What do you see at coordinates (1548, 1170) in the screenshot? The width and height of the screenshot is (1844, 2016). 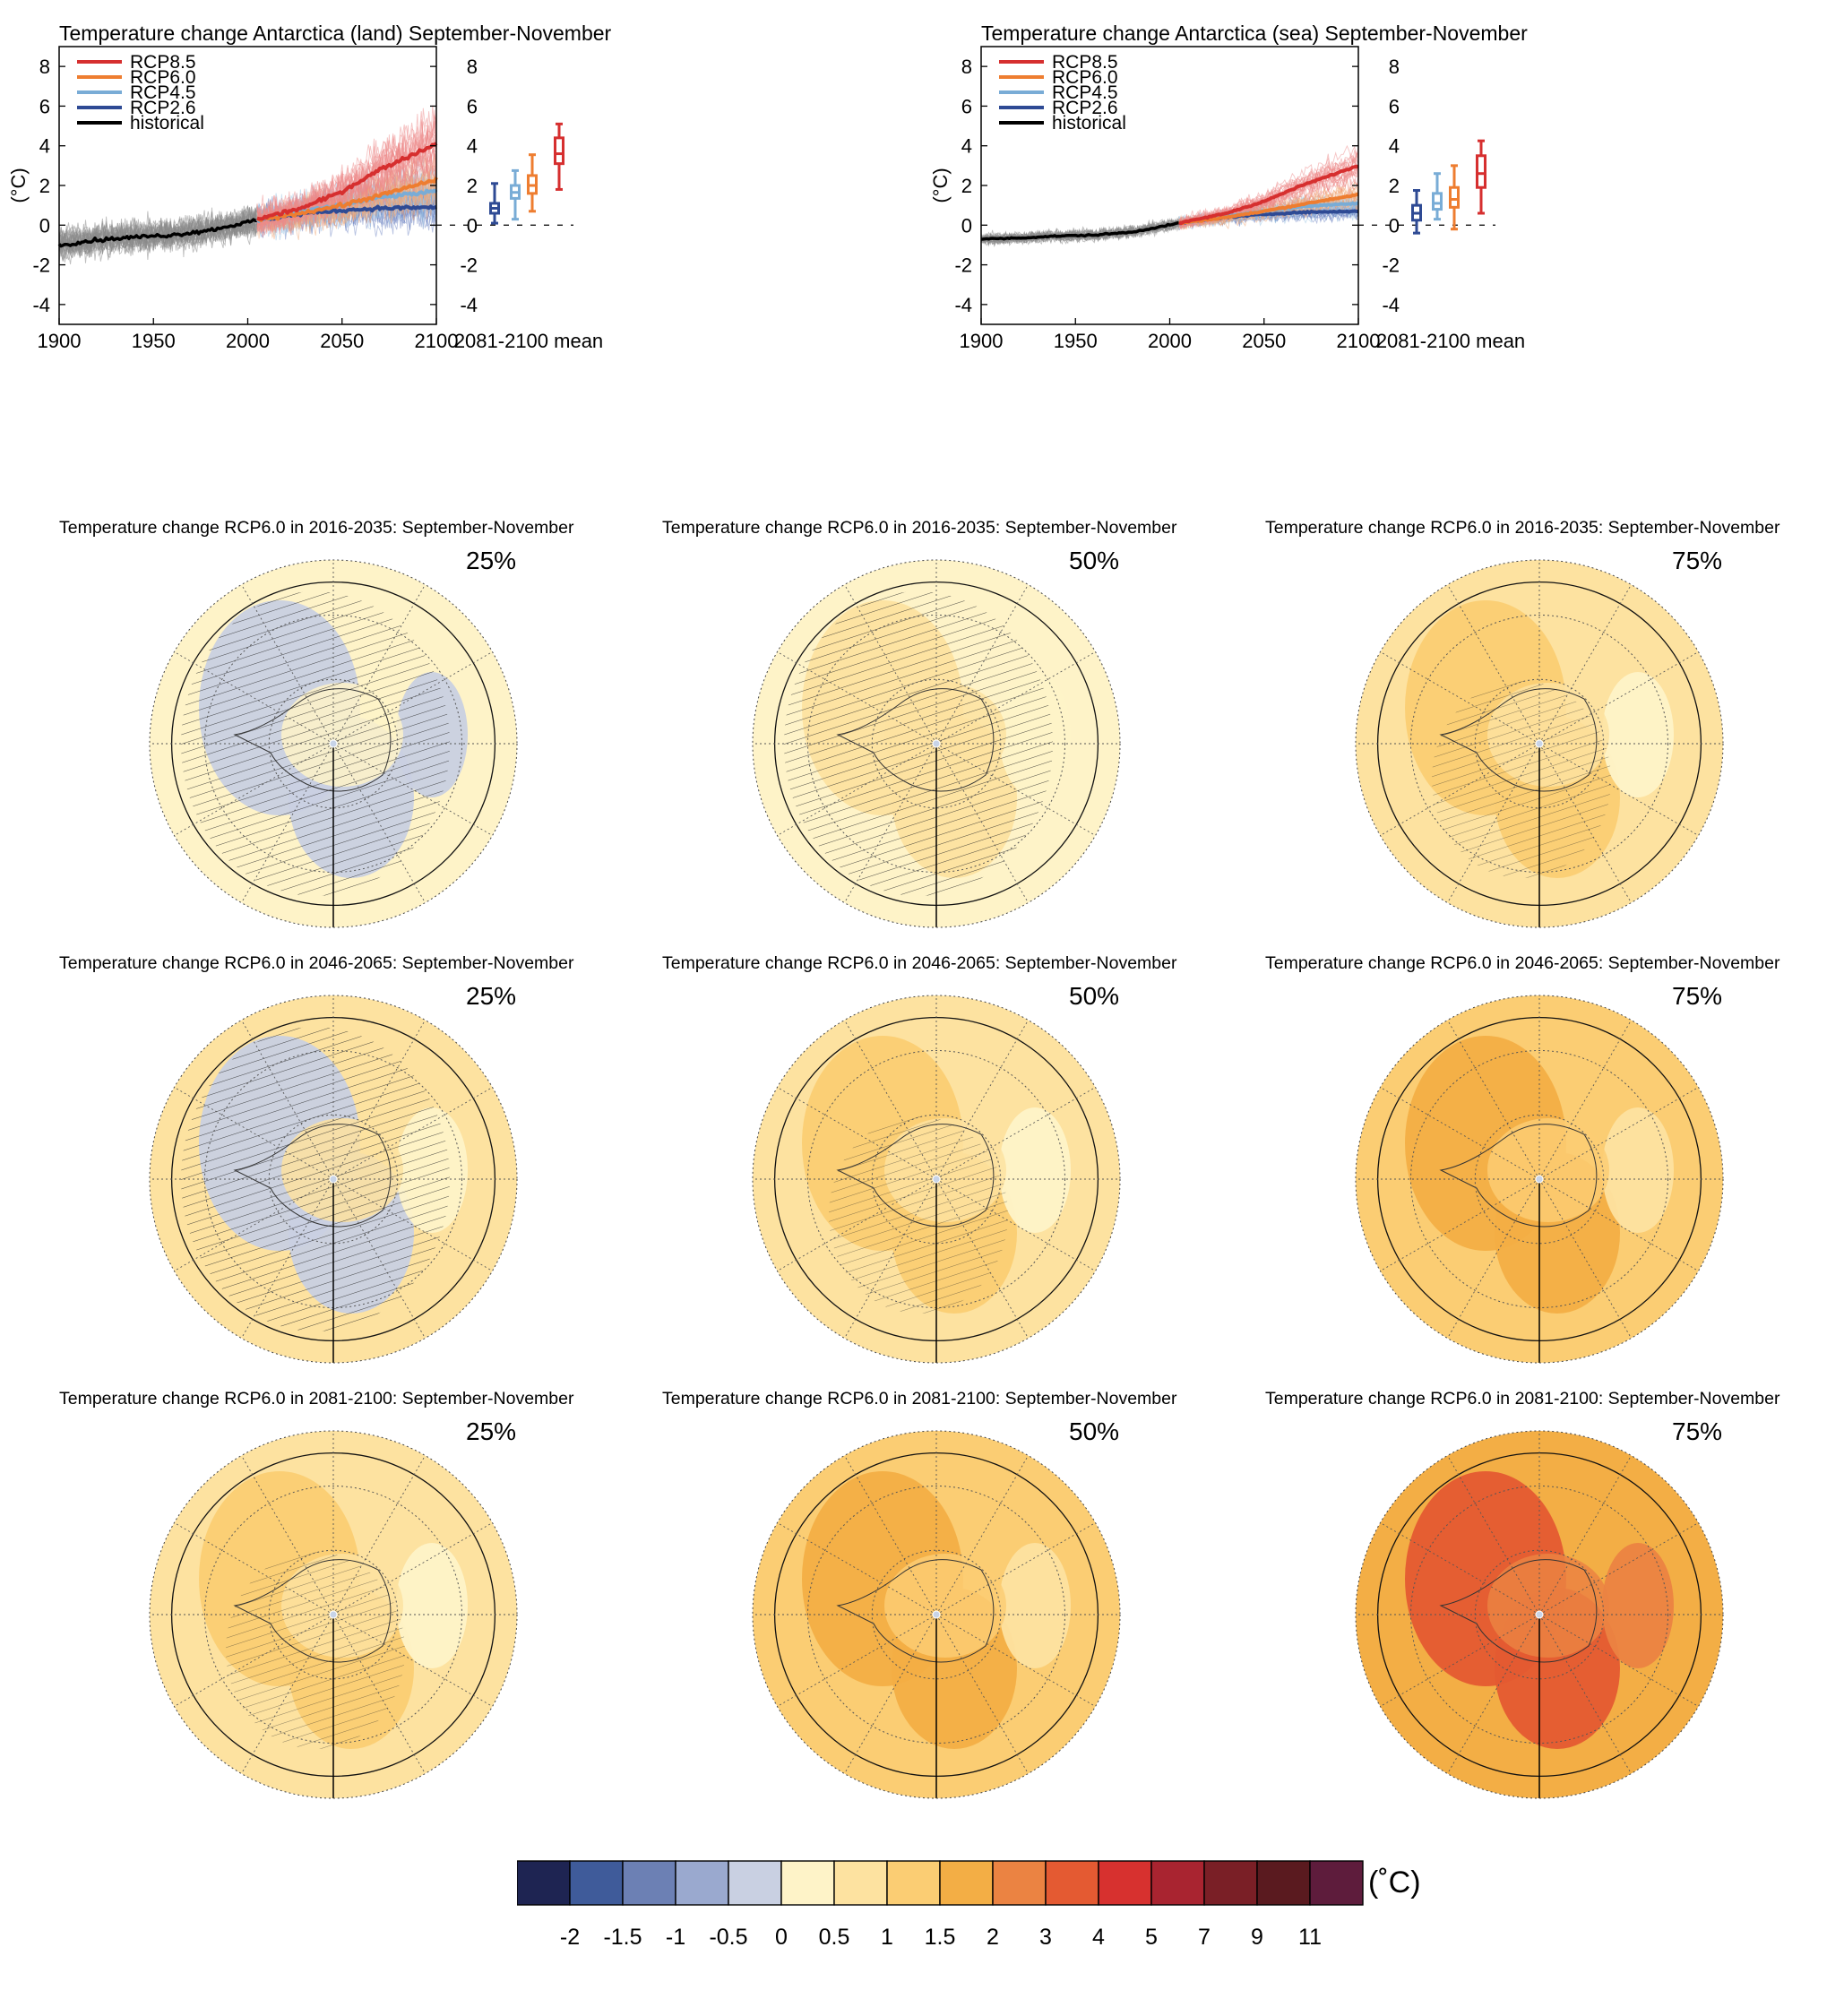 I see `map-continent-field` at bounding box center [1548, 1170].